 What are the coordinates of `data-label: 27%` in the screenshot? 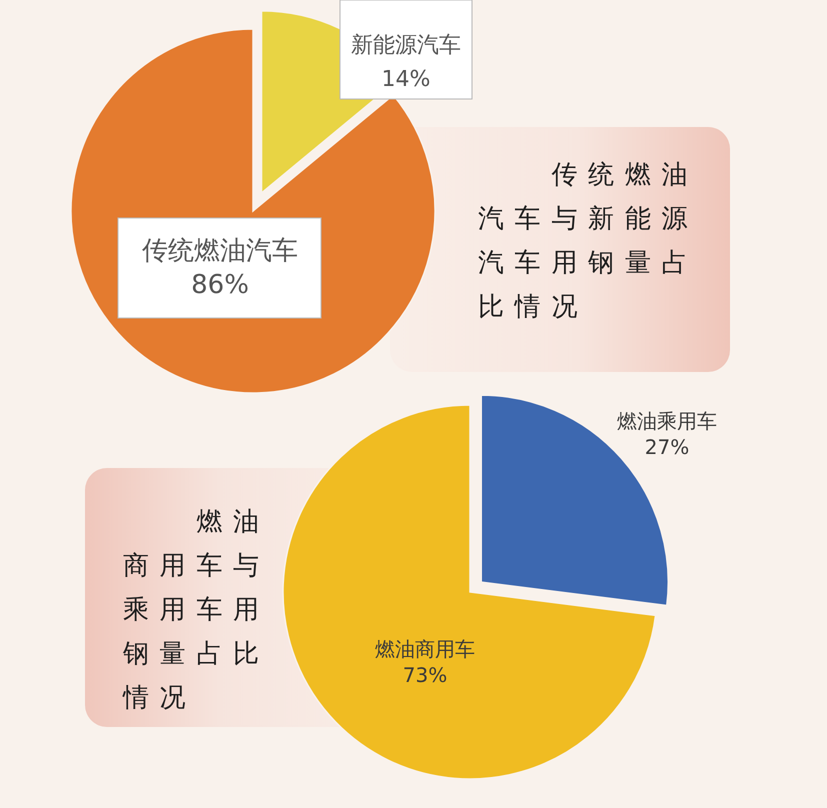 It's located at (667, 447).